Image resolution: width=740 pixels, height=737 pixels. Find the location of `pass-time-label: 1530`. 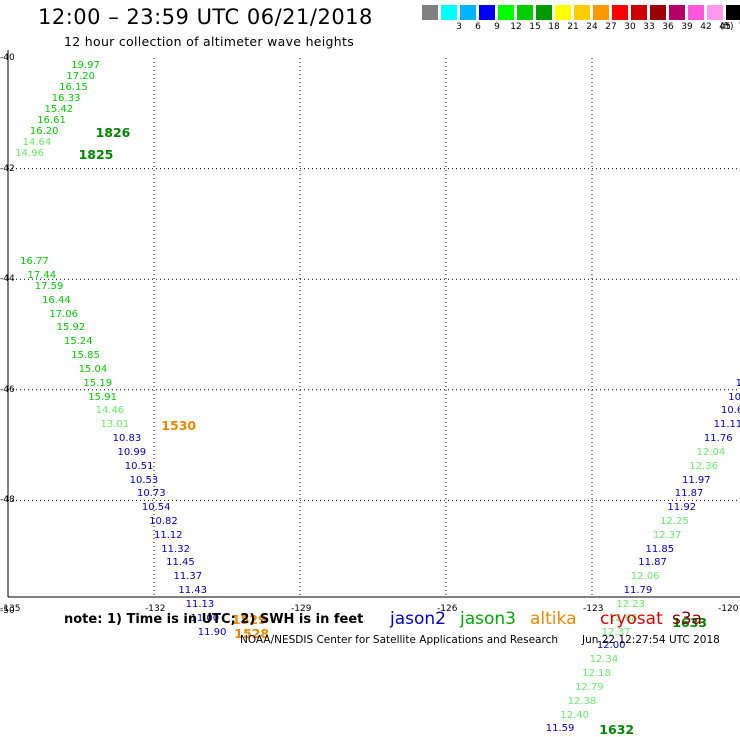

pass-time-label: 1530 is located at coordinates (179, 426).